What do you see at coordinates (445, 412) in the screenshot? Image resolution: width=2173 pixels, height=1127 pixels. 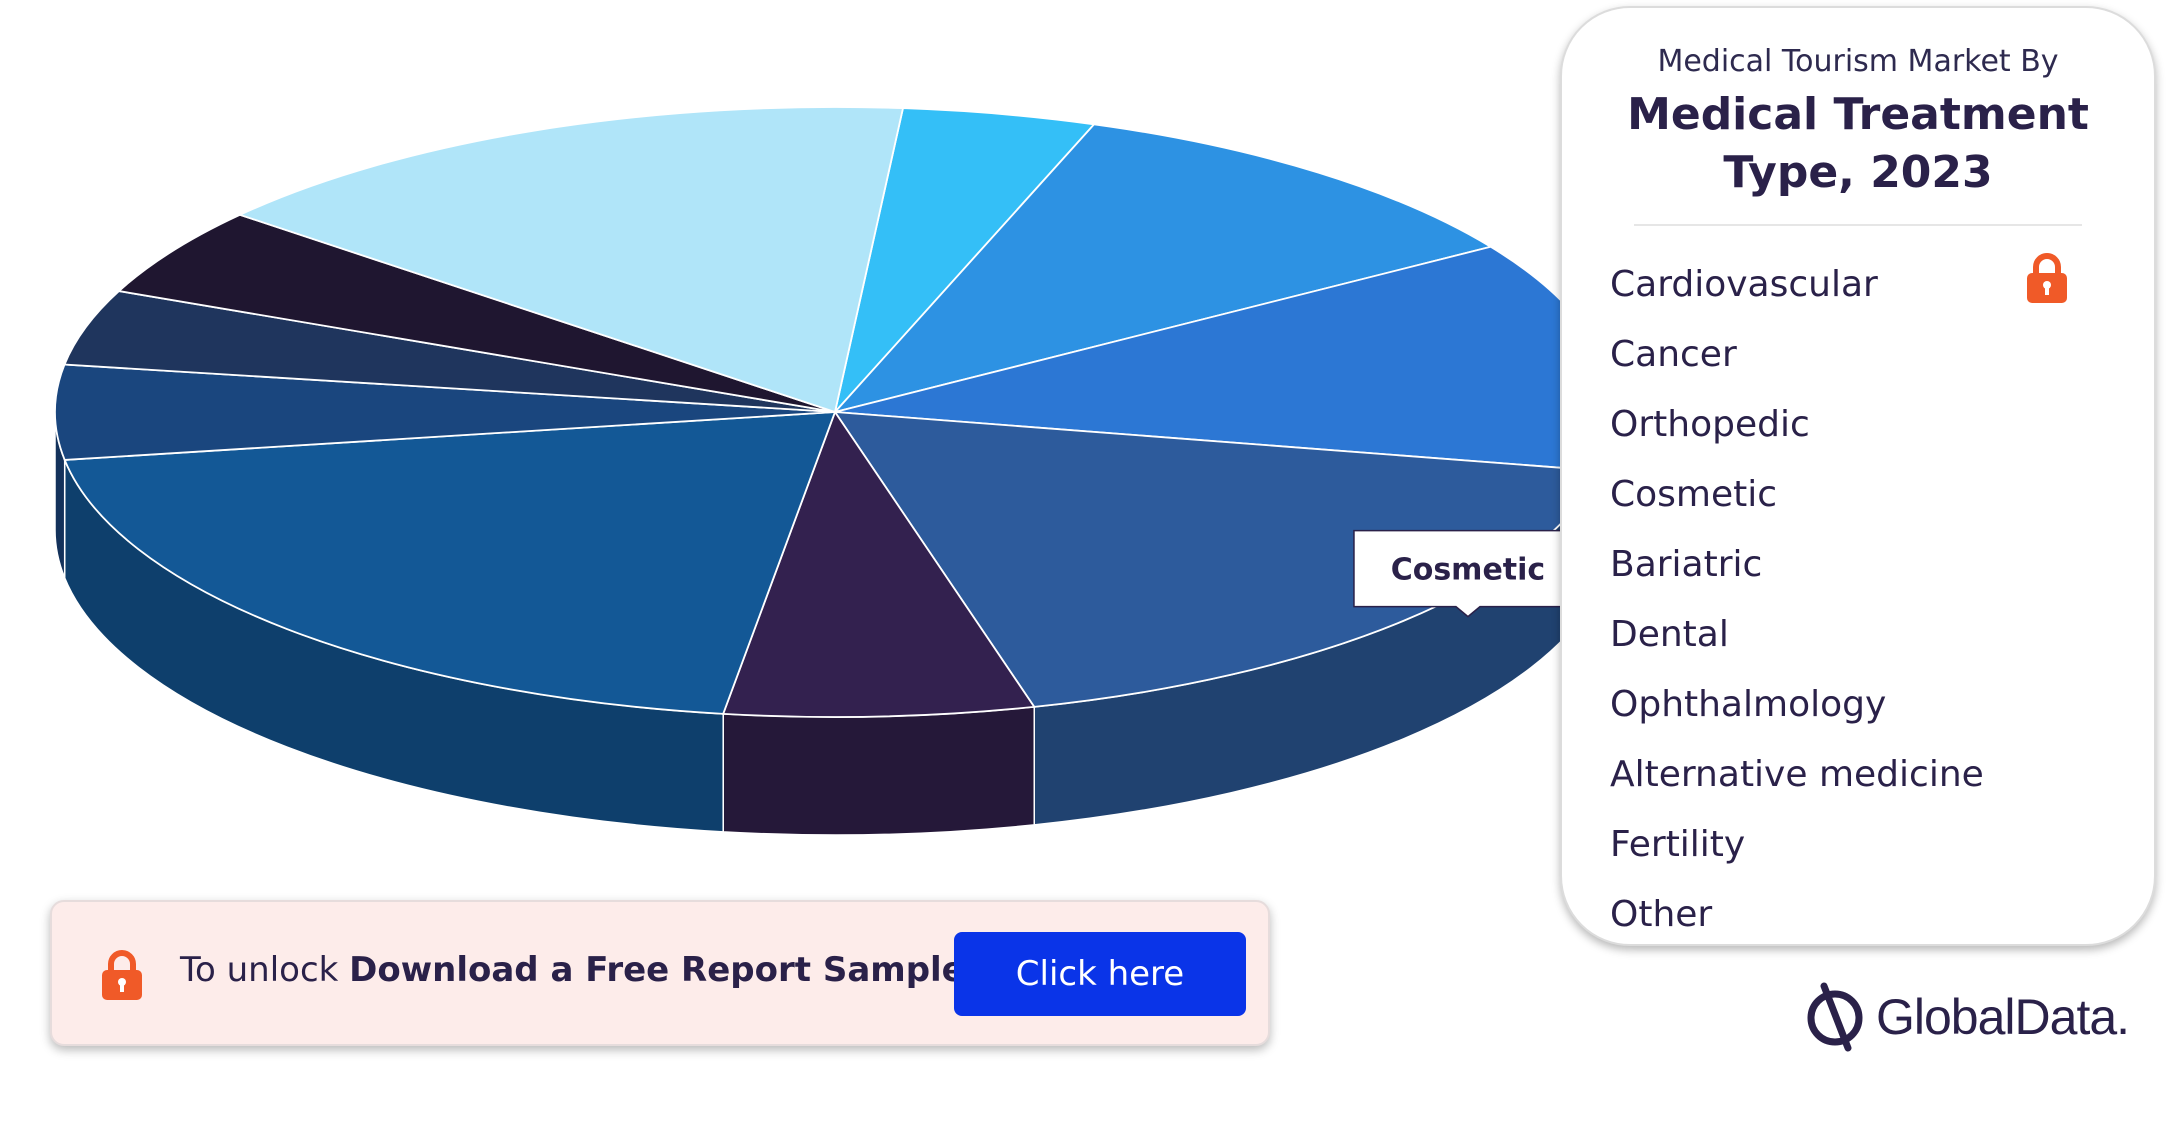 I see `pie-slice-ophthalmology` at bounding box center [445, 412].